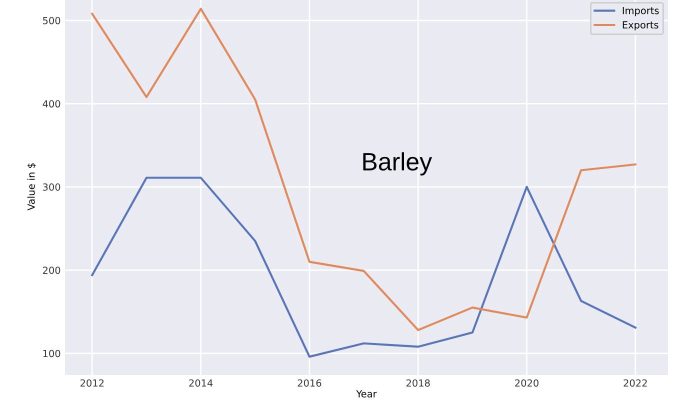  Describe the element at coordinates (51, 104) in the screenshot. I see `y-tick-label: 400` at that location.